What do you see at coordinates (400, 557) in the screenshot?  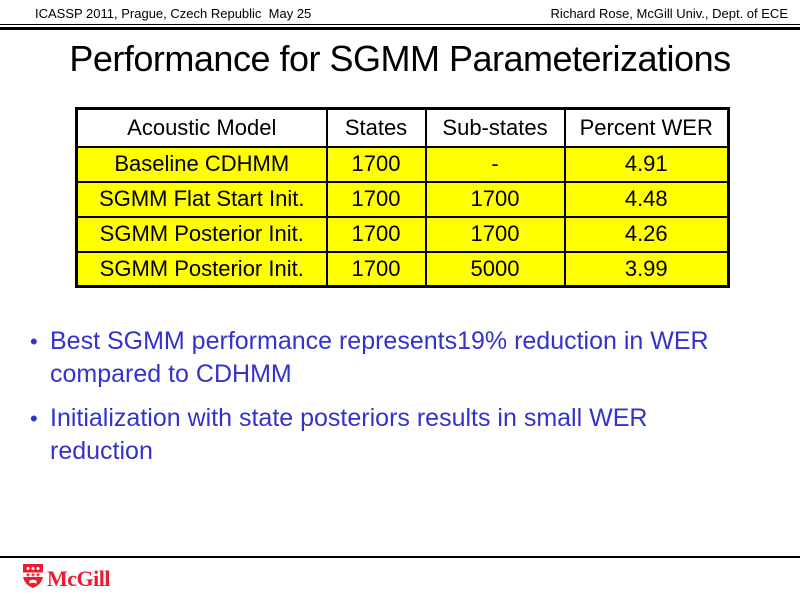 I see `footer-rule` at bounding box center [400, 557].